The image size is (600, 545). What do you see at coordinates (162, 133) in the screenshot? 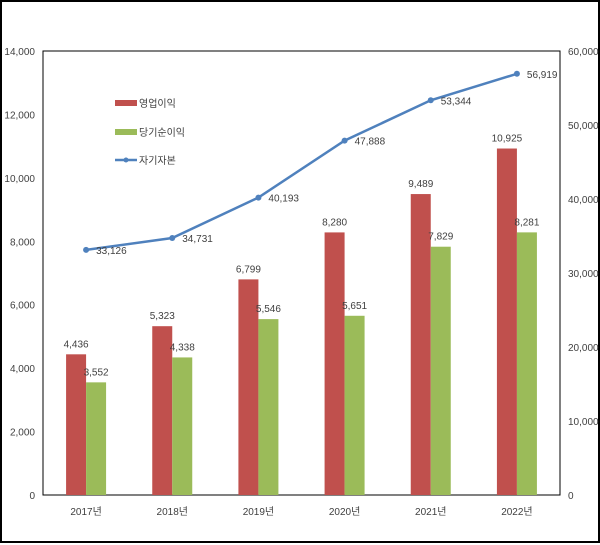
I see `legend-label: 당기순이익` at bounding box center [162, 133].